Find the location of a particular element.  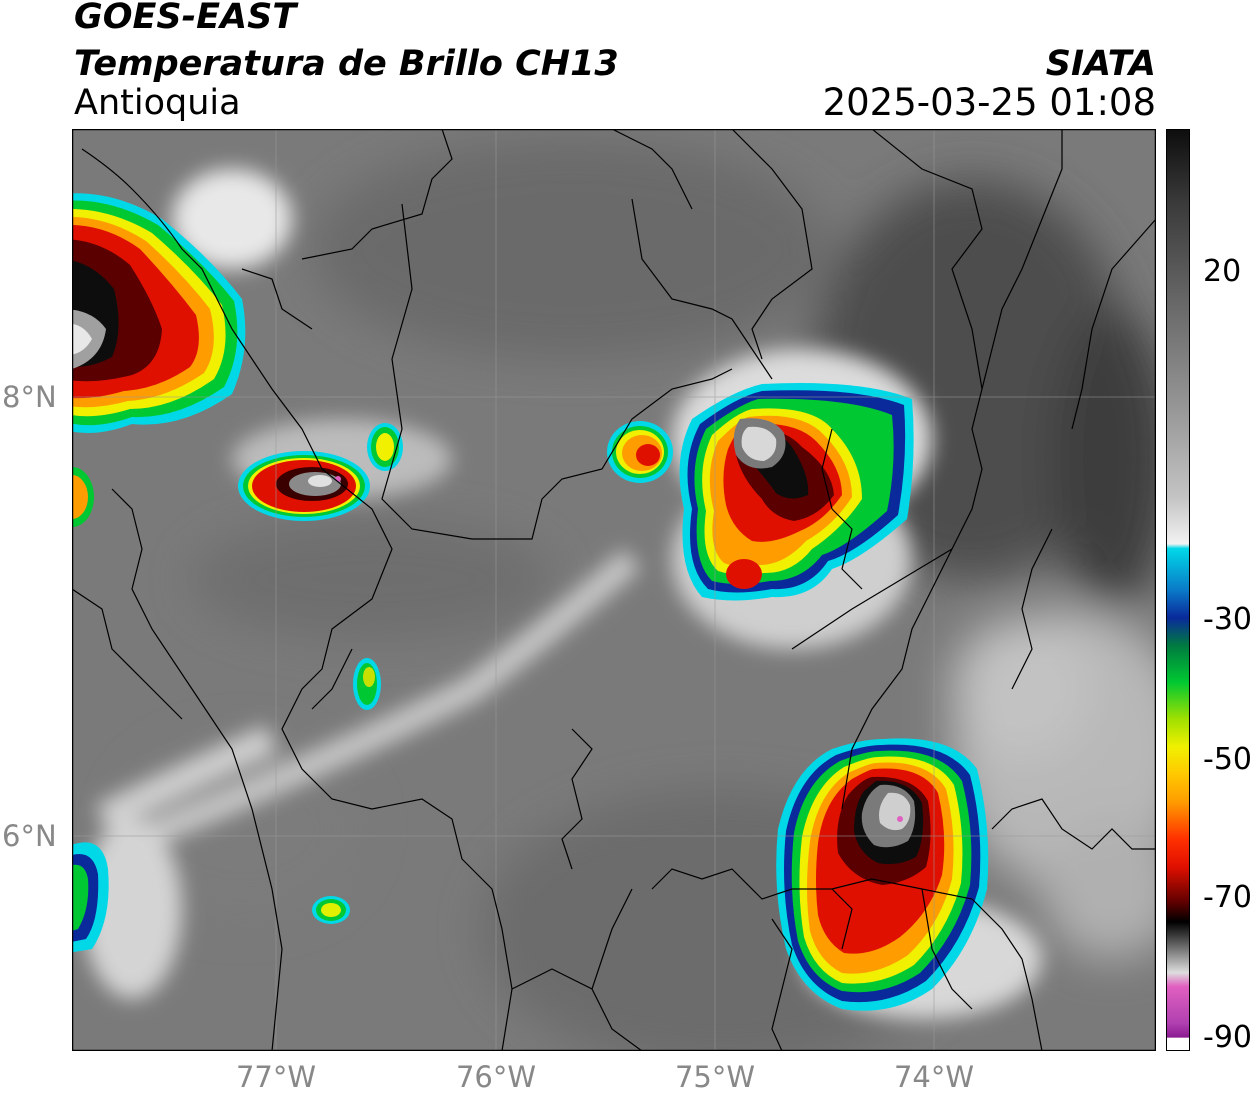

longitude-label: 76°W is located at coordinates (496, 1077).